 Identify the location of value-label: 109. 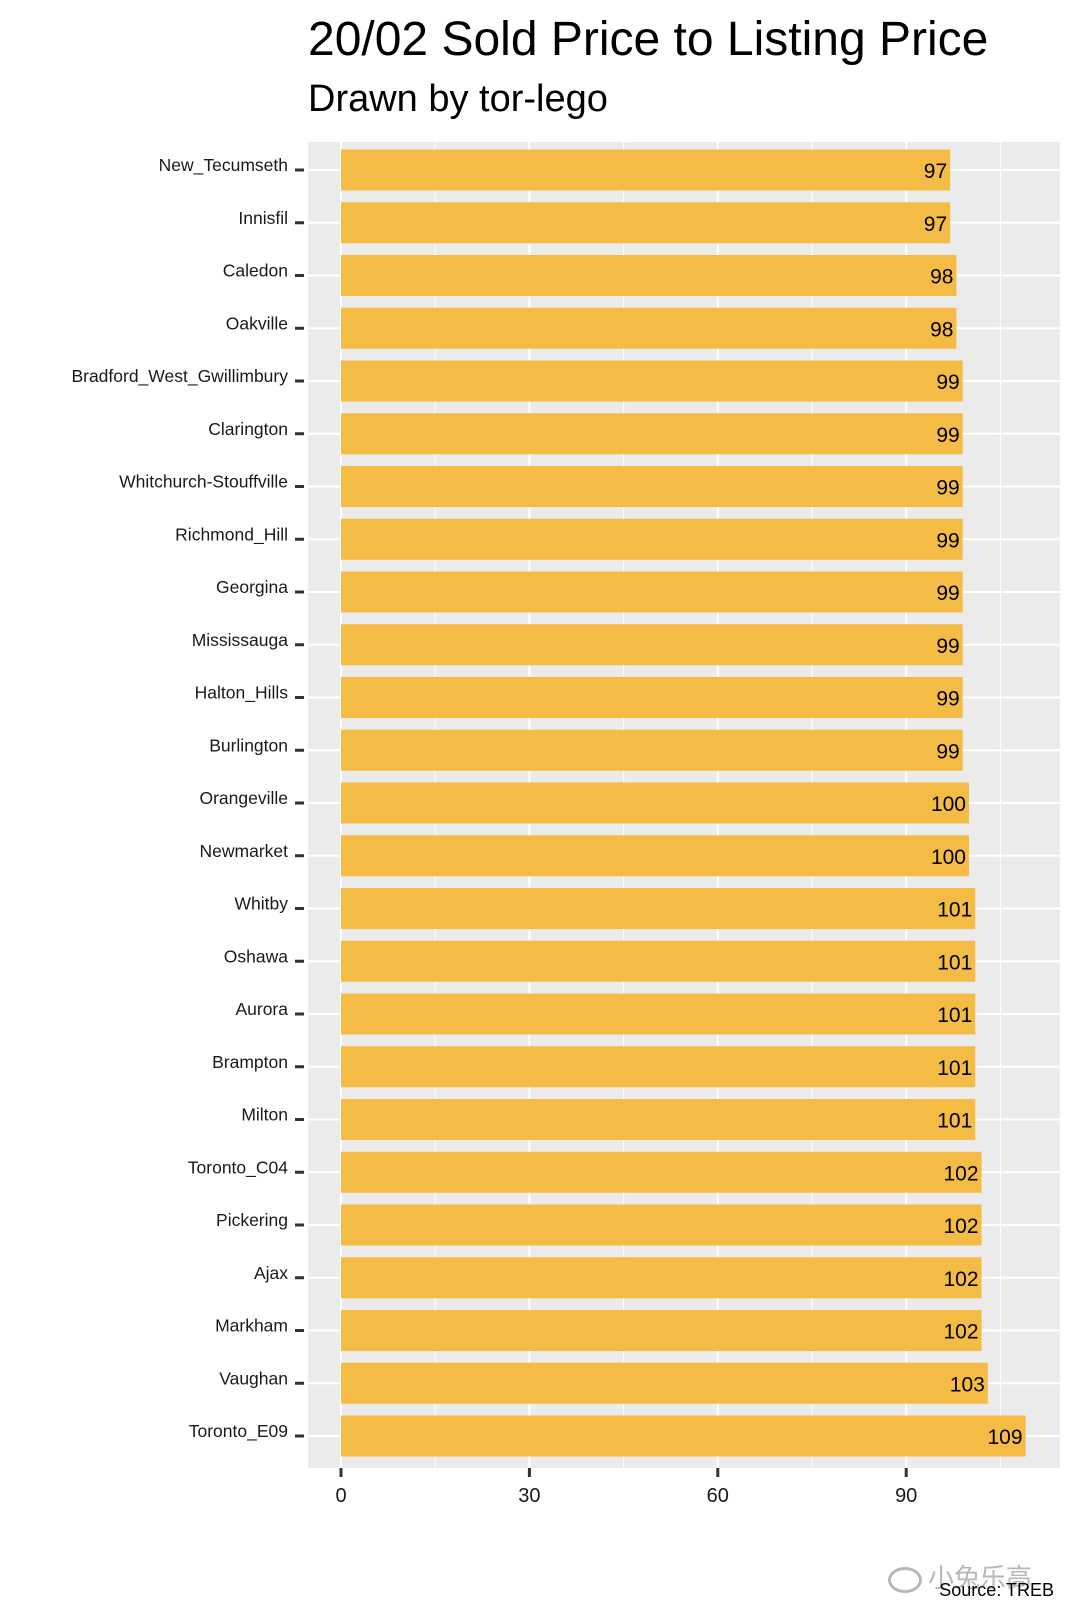
(1004, 1437).